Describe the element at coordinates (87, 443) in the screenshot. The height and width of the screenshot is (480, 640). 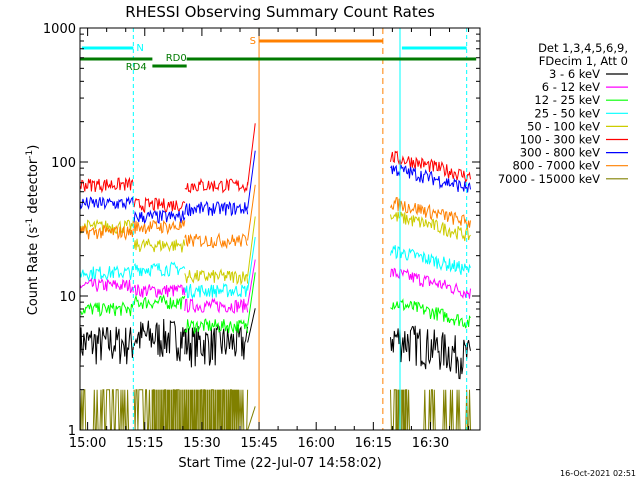
I see `x-tick-label: 15:00` at that location.